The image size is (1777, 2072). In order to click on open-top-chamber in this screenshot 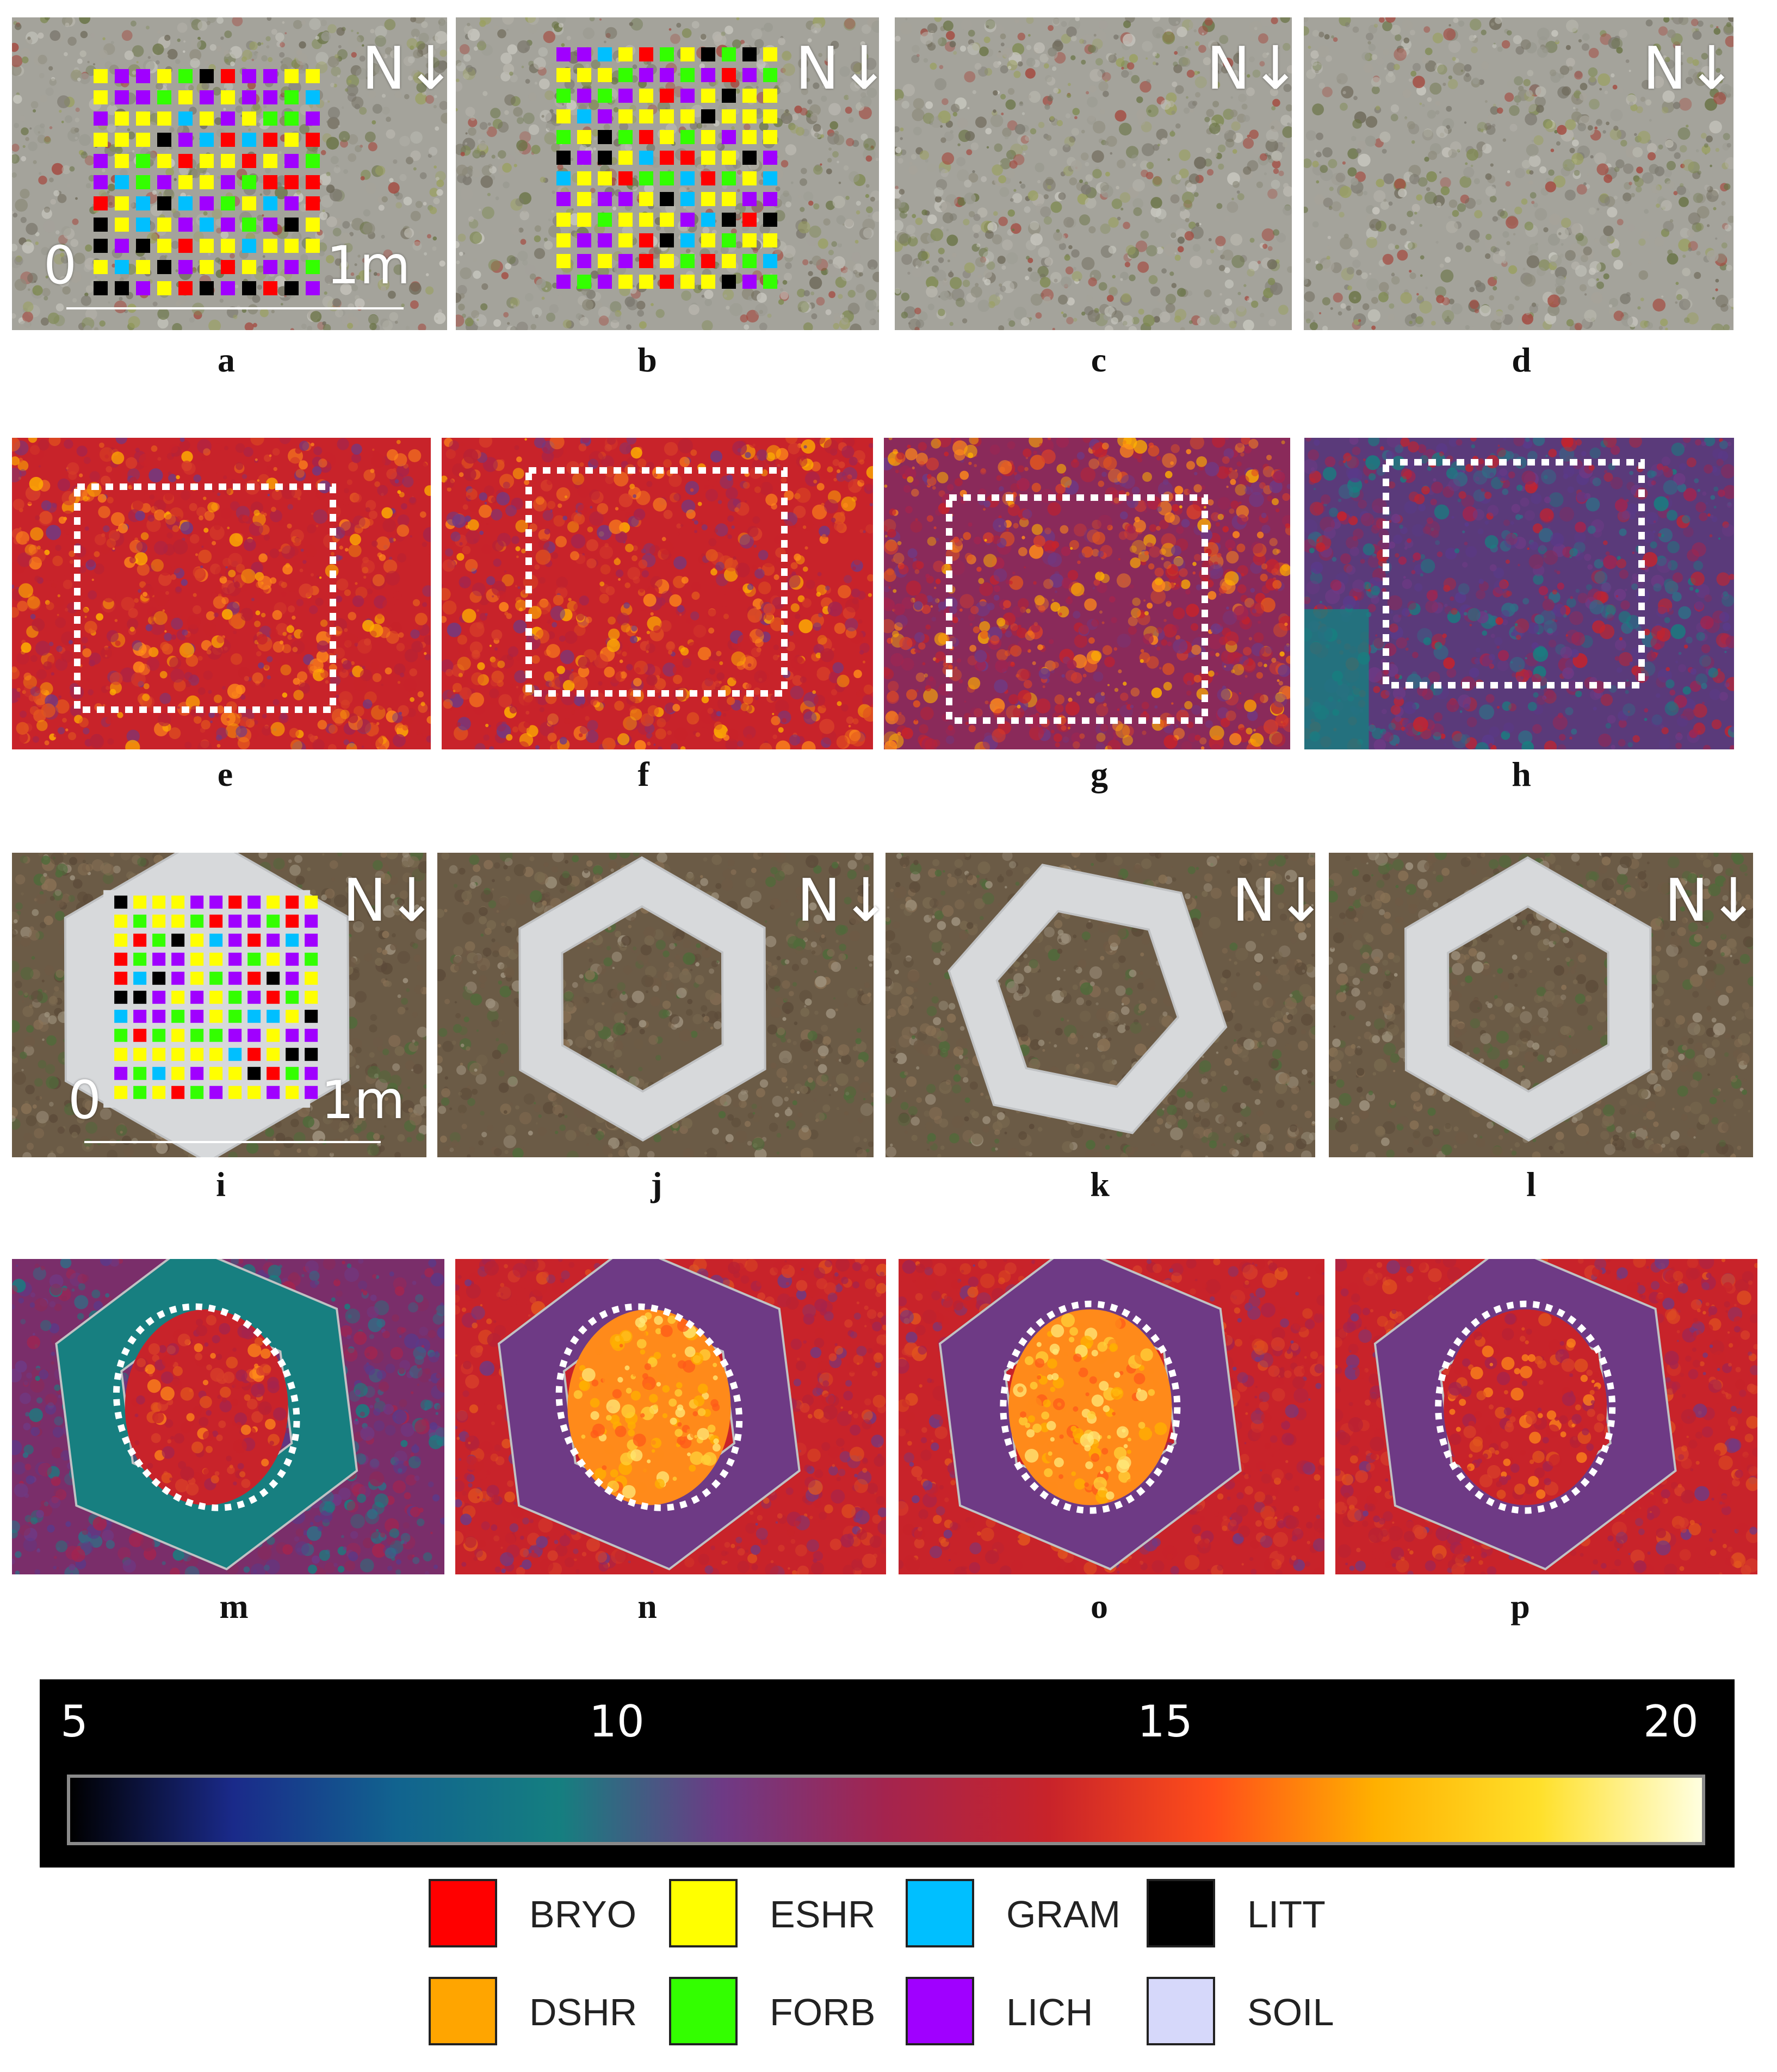, I will do `click(1088, 999)`.